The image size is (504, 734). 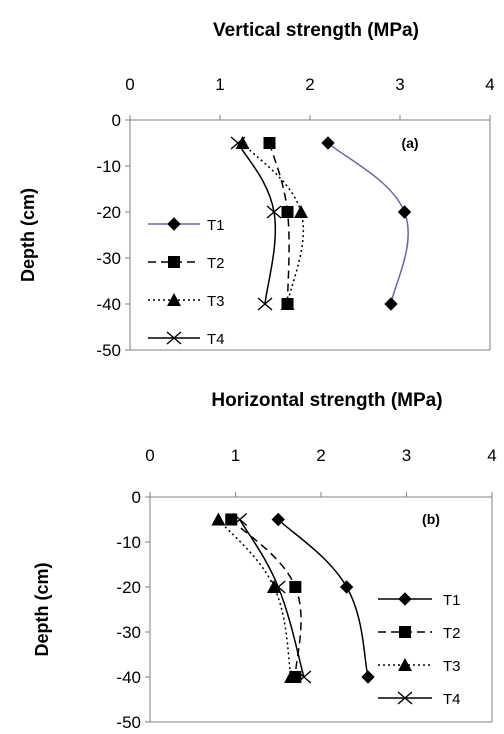 What do you see at coordinates (409, 143) in the screenshot?
I see `panel-label: (a)` at bounding box center [409, 143].